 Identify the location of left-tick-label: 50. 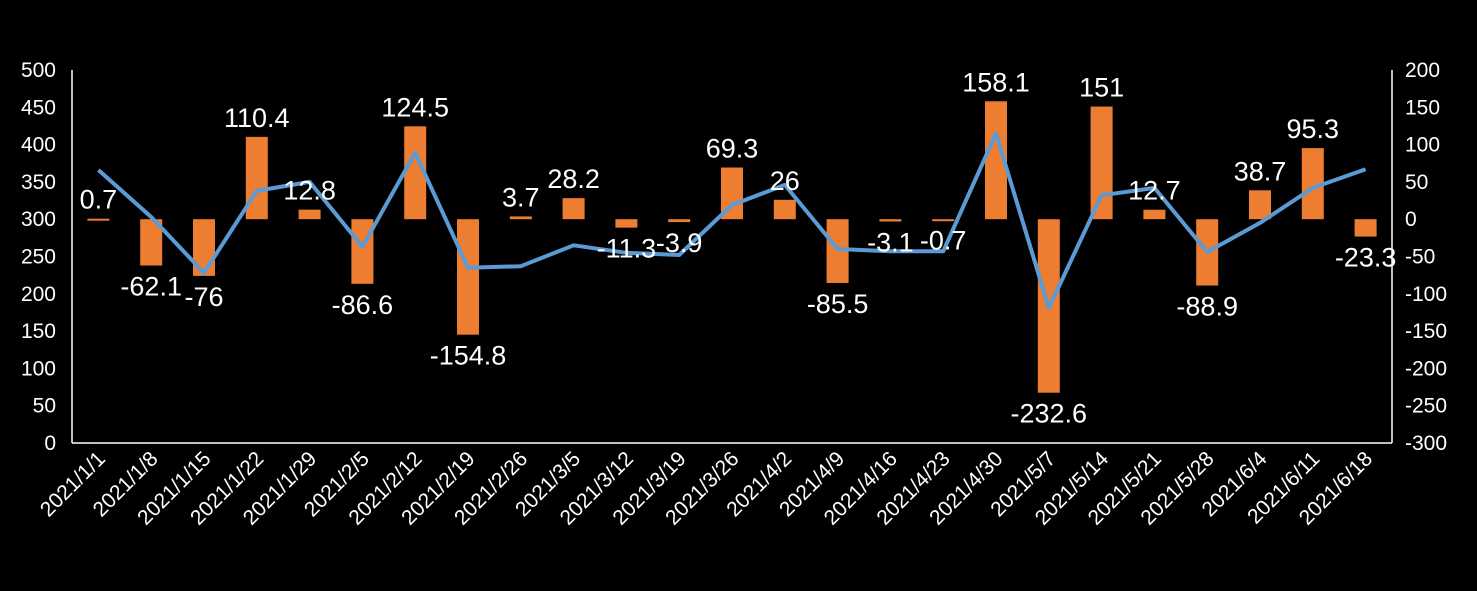
(44, 406).